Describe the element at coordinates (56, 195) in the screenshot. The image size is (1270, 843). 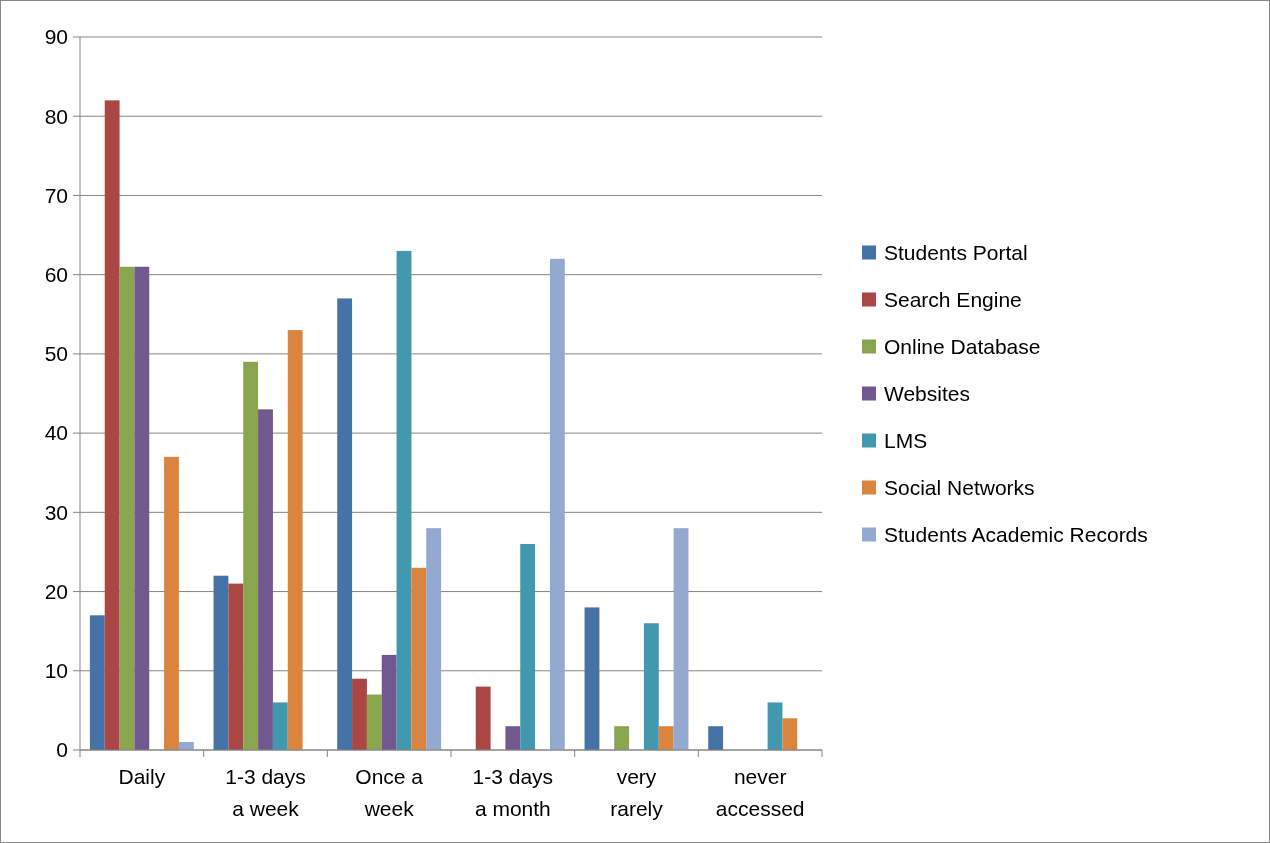
I see `y-tick-label: 70` at that location.